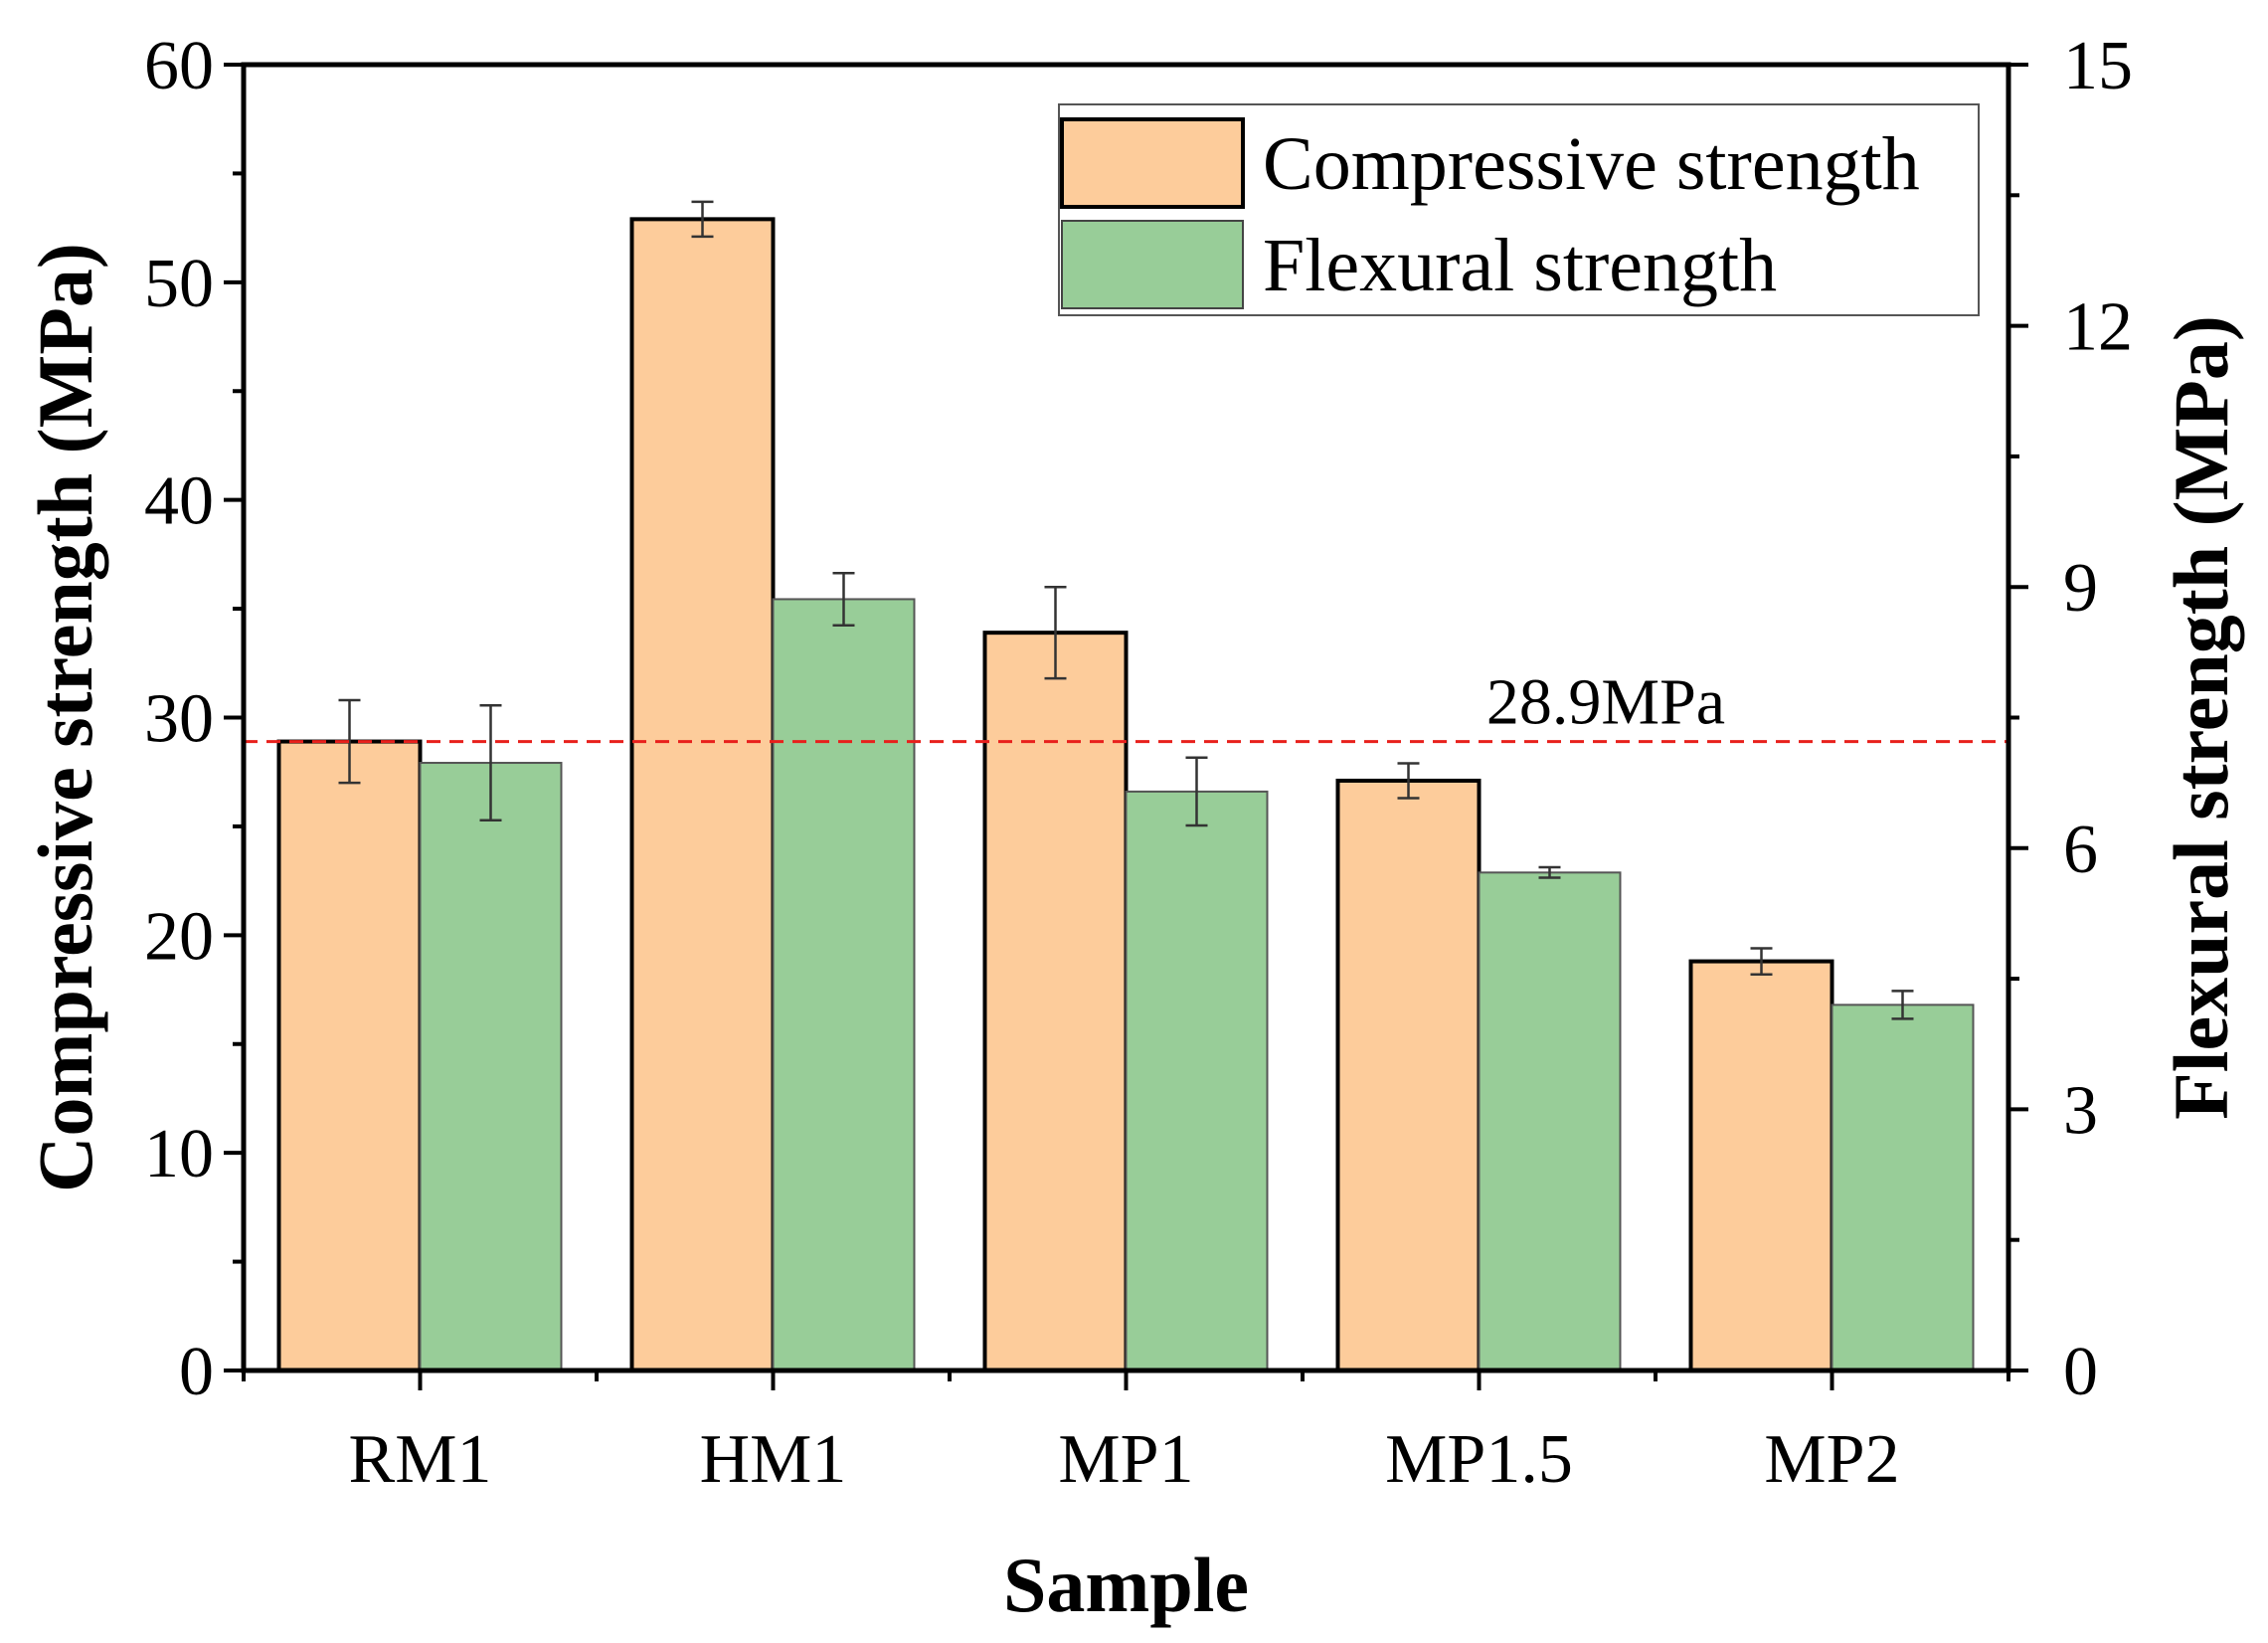 Image resolution: width=2268 pixels, height=1643 pixels. Describe the element at coordinates (1197, 1080) in the screenshot. I see `bar-flexural-strength-mp1` at that location.